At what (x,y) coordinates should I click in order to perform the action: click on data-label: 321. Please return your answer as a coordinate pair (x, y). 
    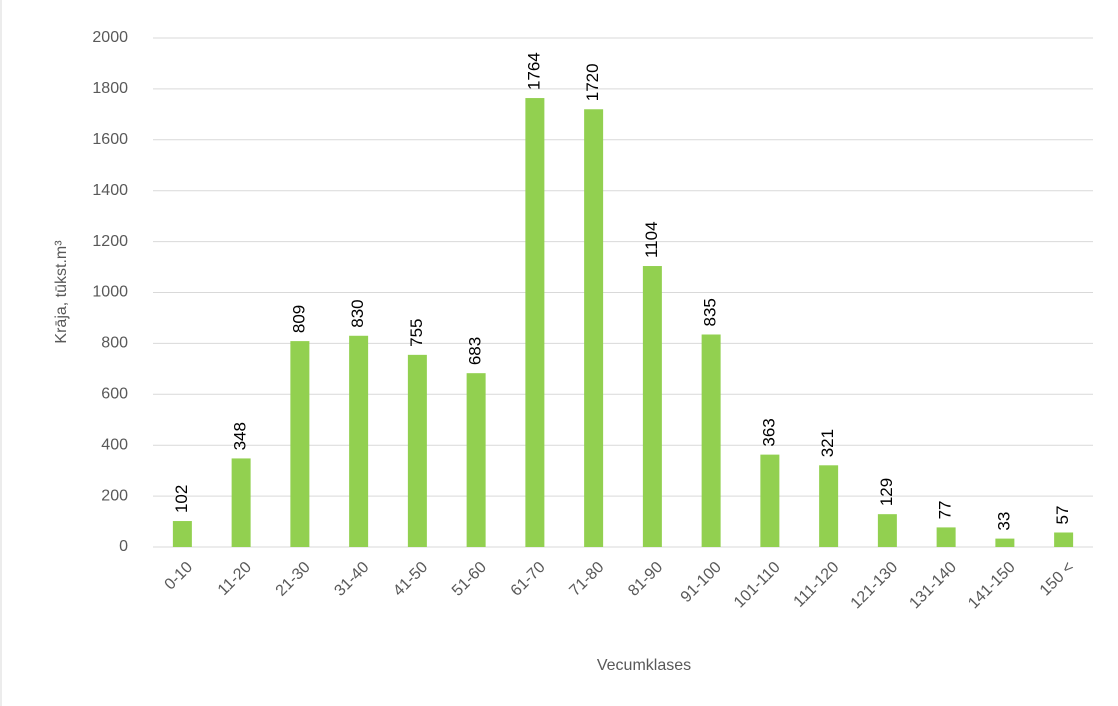
    Looking at the image, I should click on (827, 443).